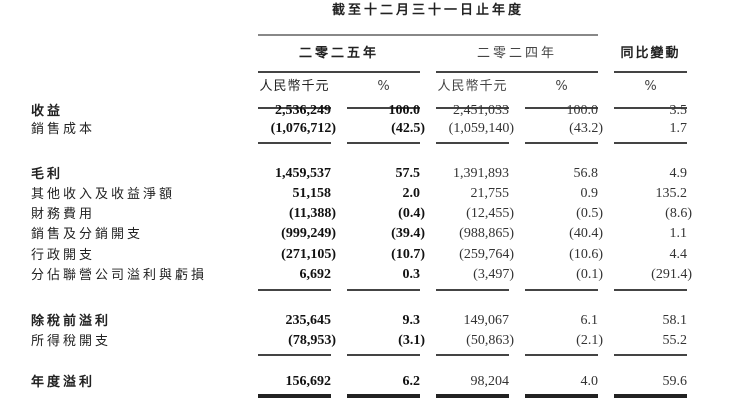 This screenshot has width=746, height=416. Describe the element at coordinates (671, 193) in the screenshot. I see `cell-value: 135.2` at that location.